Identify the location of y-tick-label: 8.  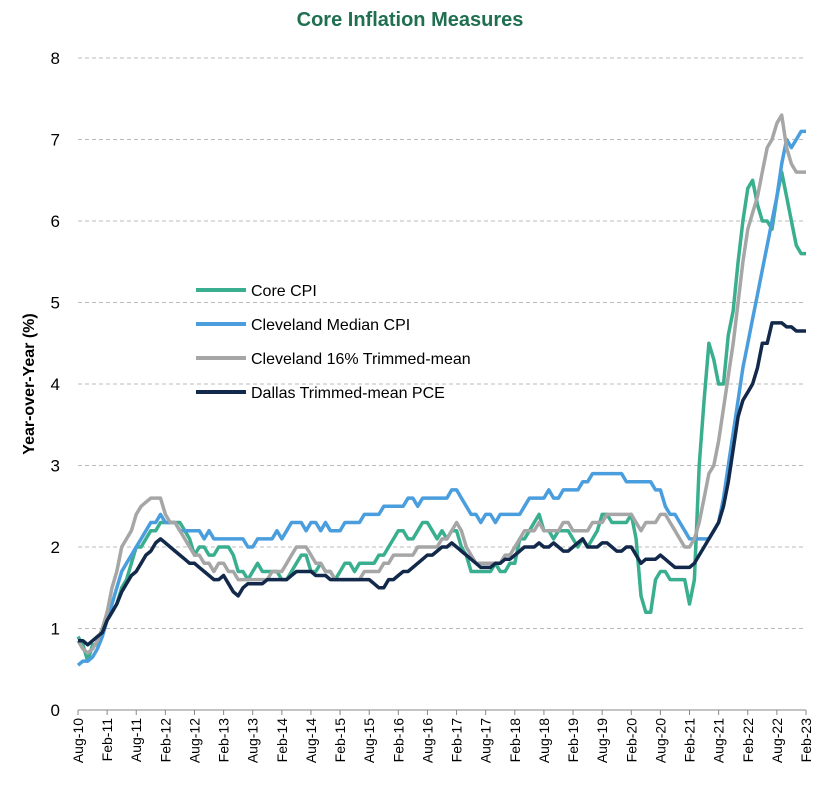
(55, 58).